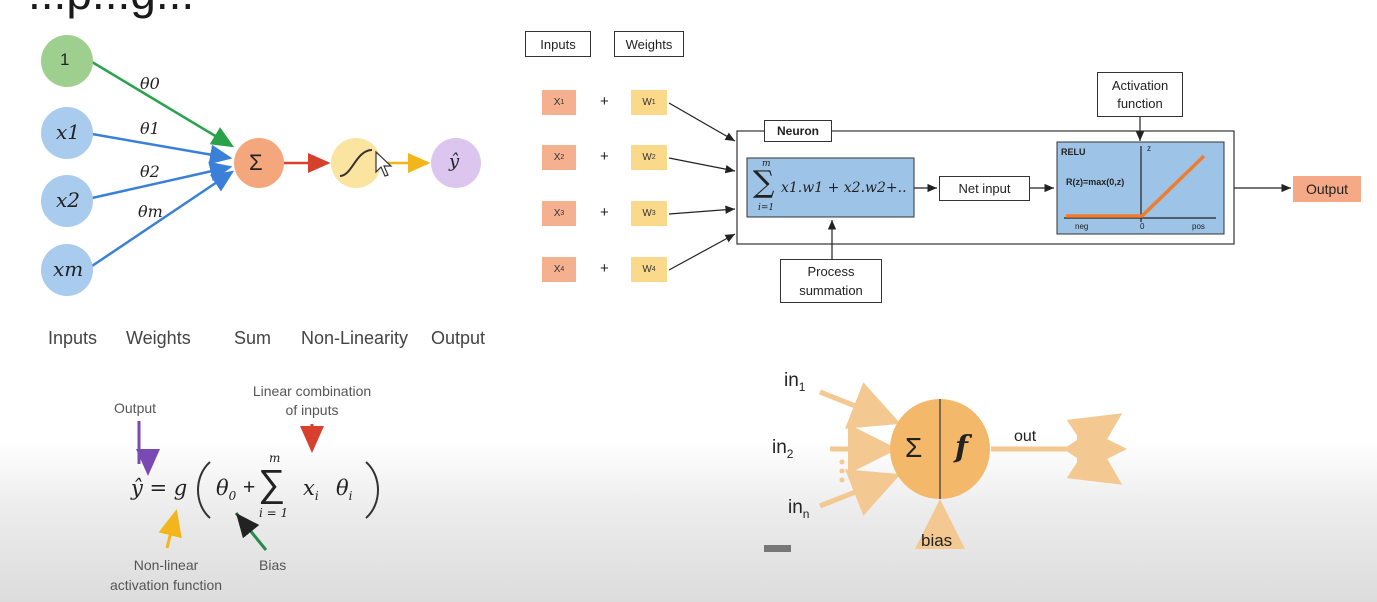  I want to click on formula-sum-bottom: i = 1, so click(274, 513).